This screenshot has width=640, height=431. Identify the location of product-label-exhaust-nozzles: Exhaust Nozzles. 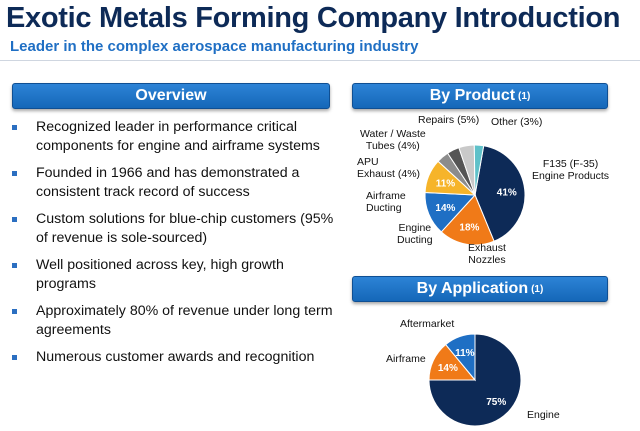
(487, 254).